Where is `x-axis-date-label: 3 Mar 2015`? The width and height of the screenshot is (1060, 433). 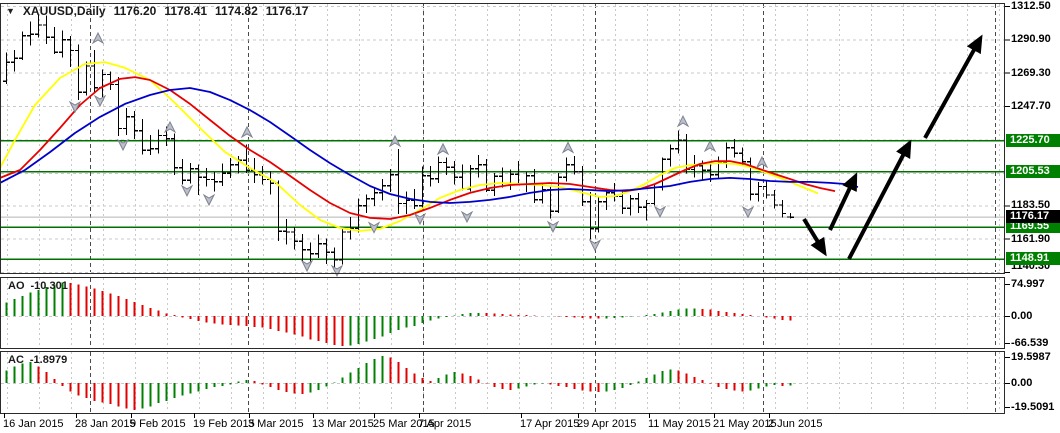 x-axis-date-label: 3 Mar 2015 is located at coordinates (276, 424).